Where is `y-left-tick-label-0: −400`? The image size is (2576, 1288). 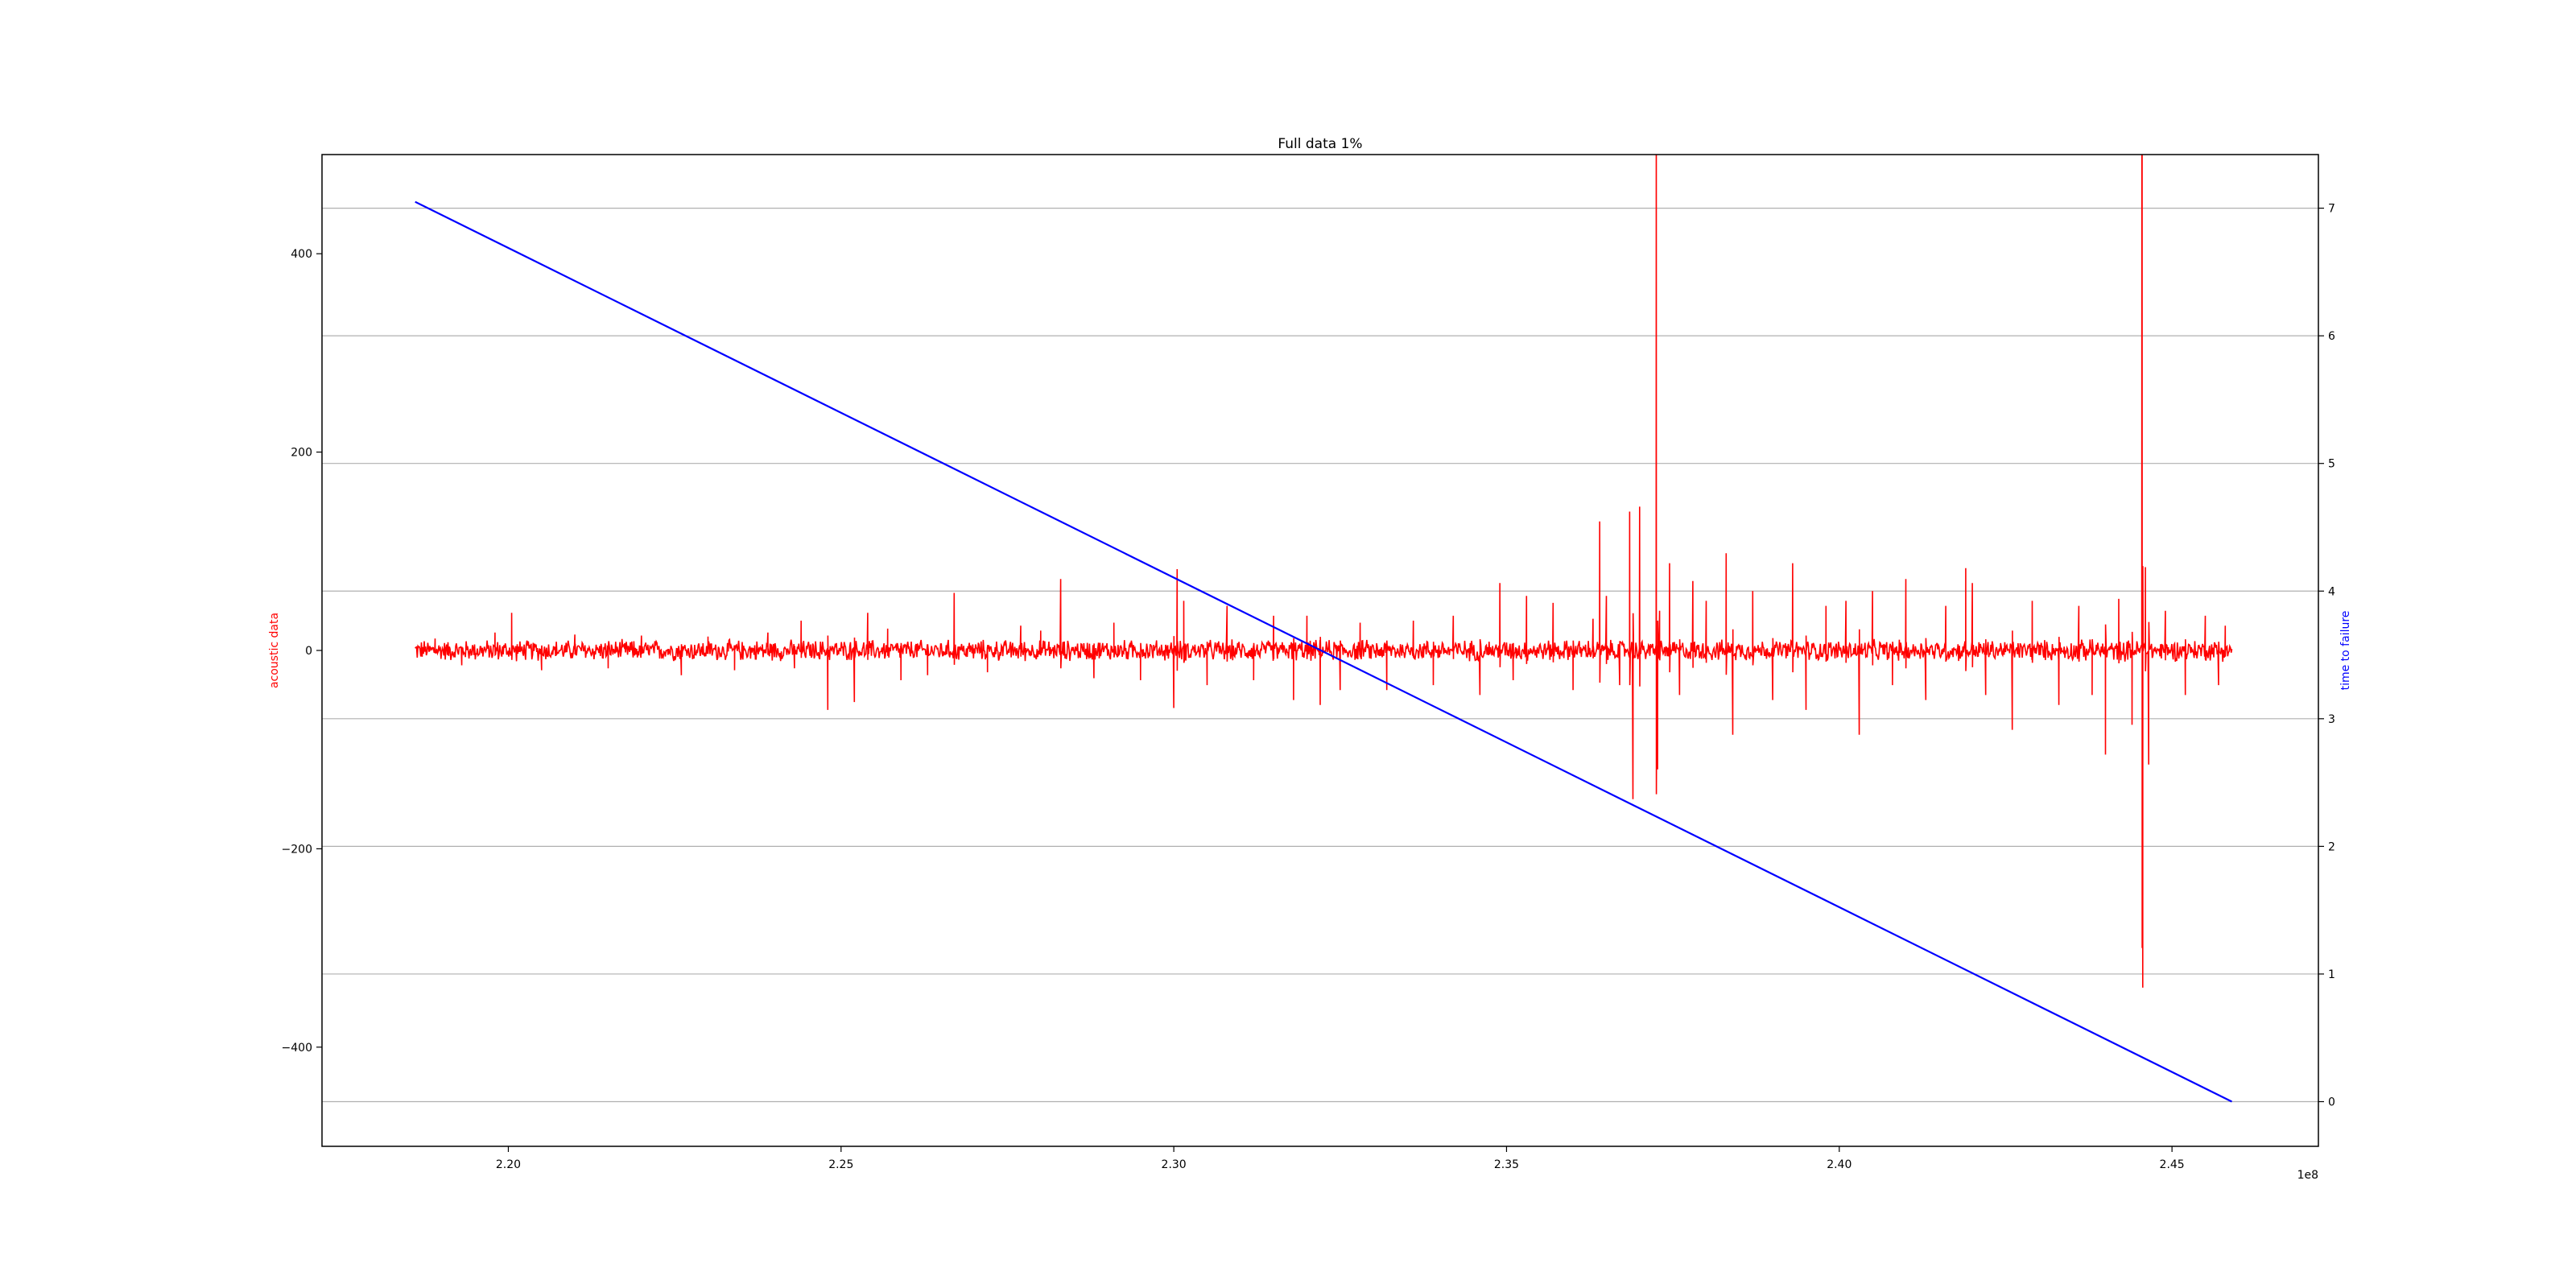 y-left-tick-label-0: −400 is located at coordinates (297, 1048).